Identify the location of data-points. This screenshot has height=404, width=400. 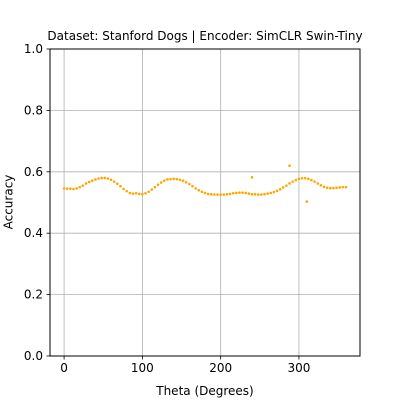
(205, 183).